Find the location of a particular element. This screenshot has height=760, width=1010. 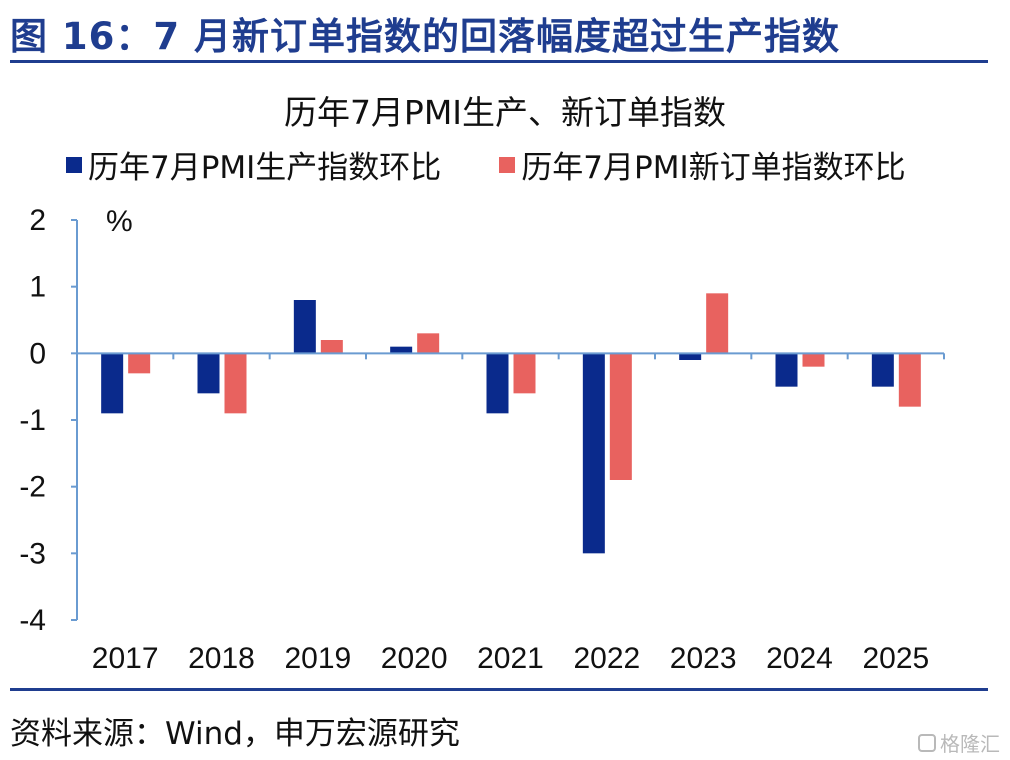

x-tick-label: 2017 is located at coordinates (125, 658).